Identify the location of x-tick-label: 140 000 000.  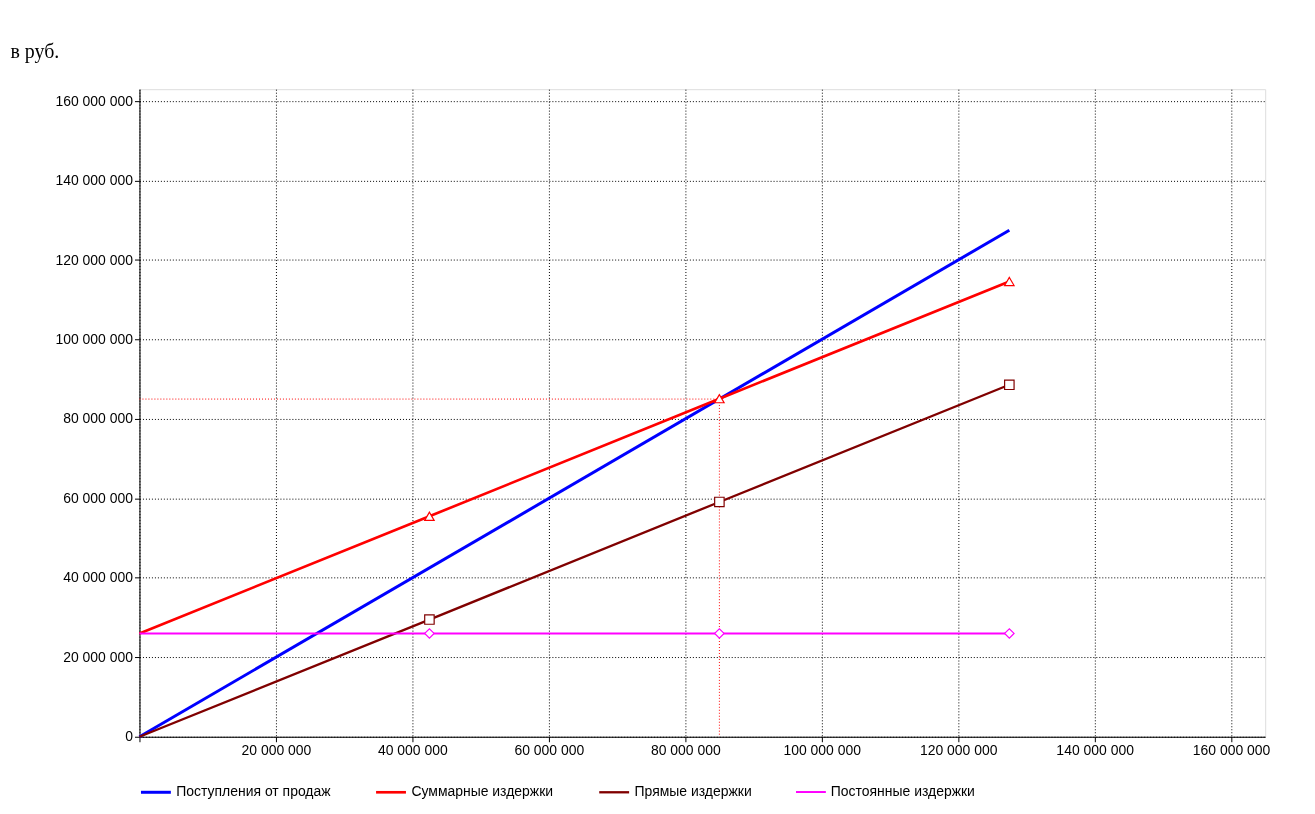
(1095, 750).